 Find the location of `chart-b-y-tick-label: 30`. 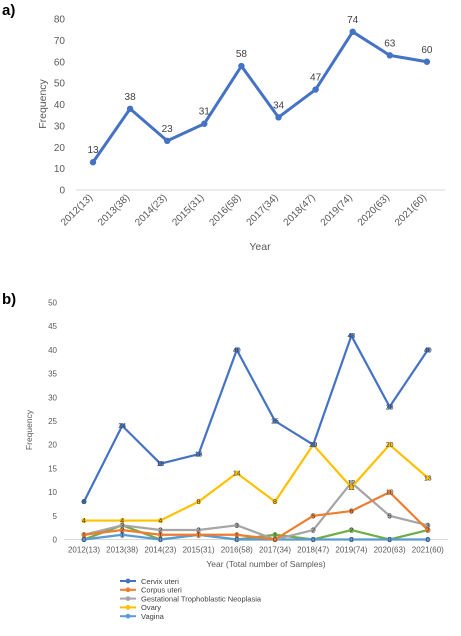

chart-b-y-tick-label: 30 is located at coordinates (52, 397).